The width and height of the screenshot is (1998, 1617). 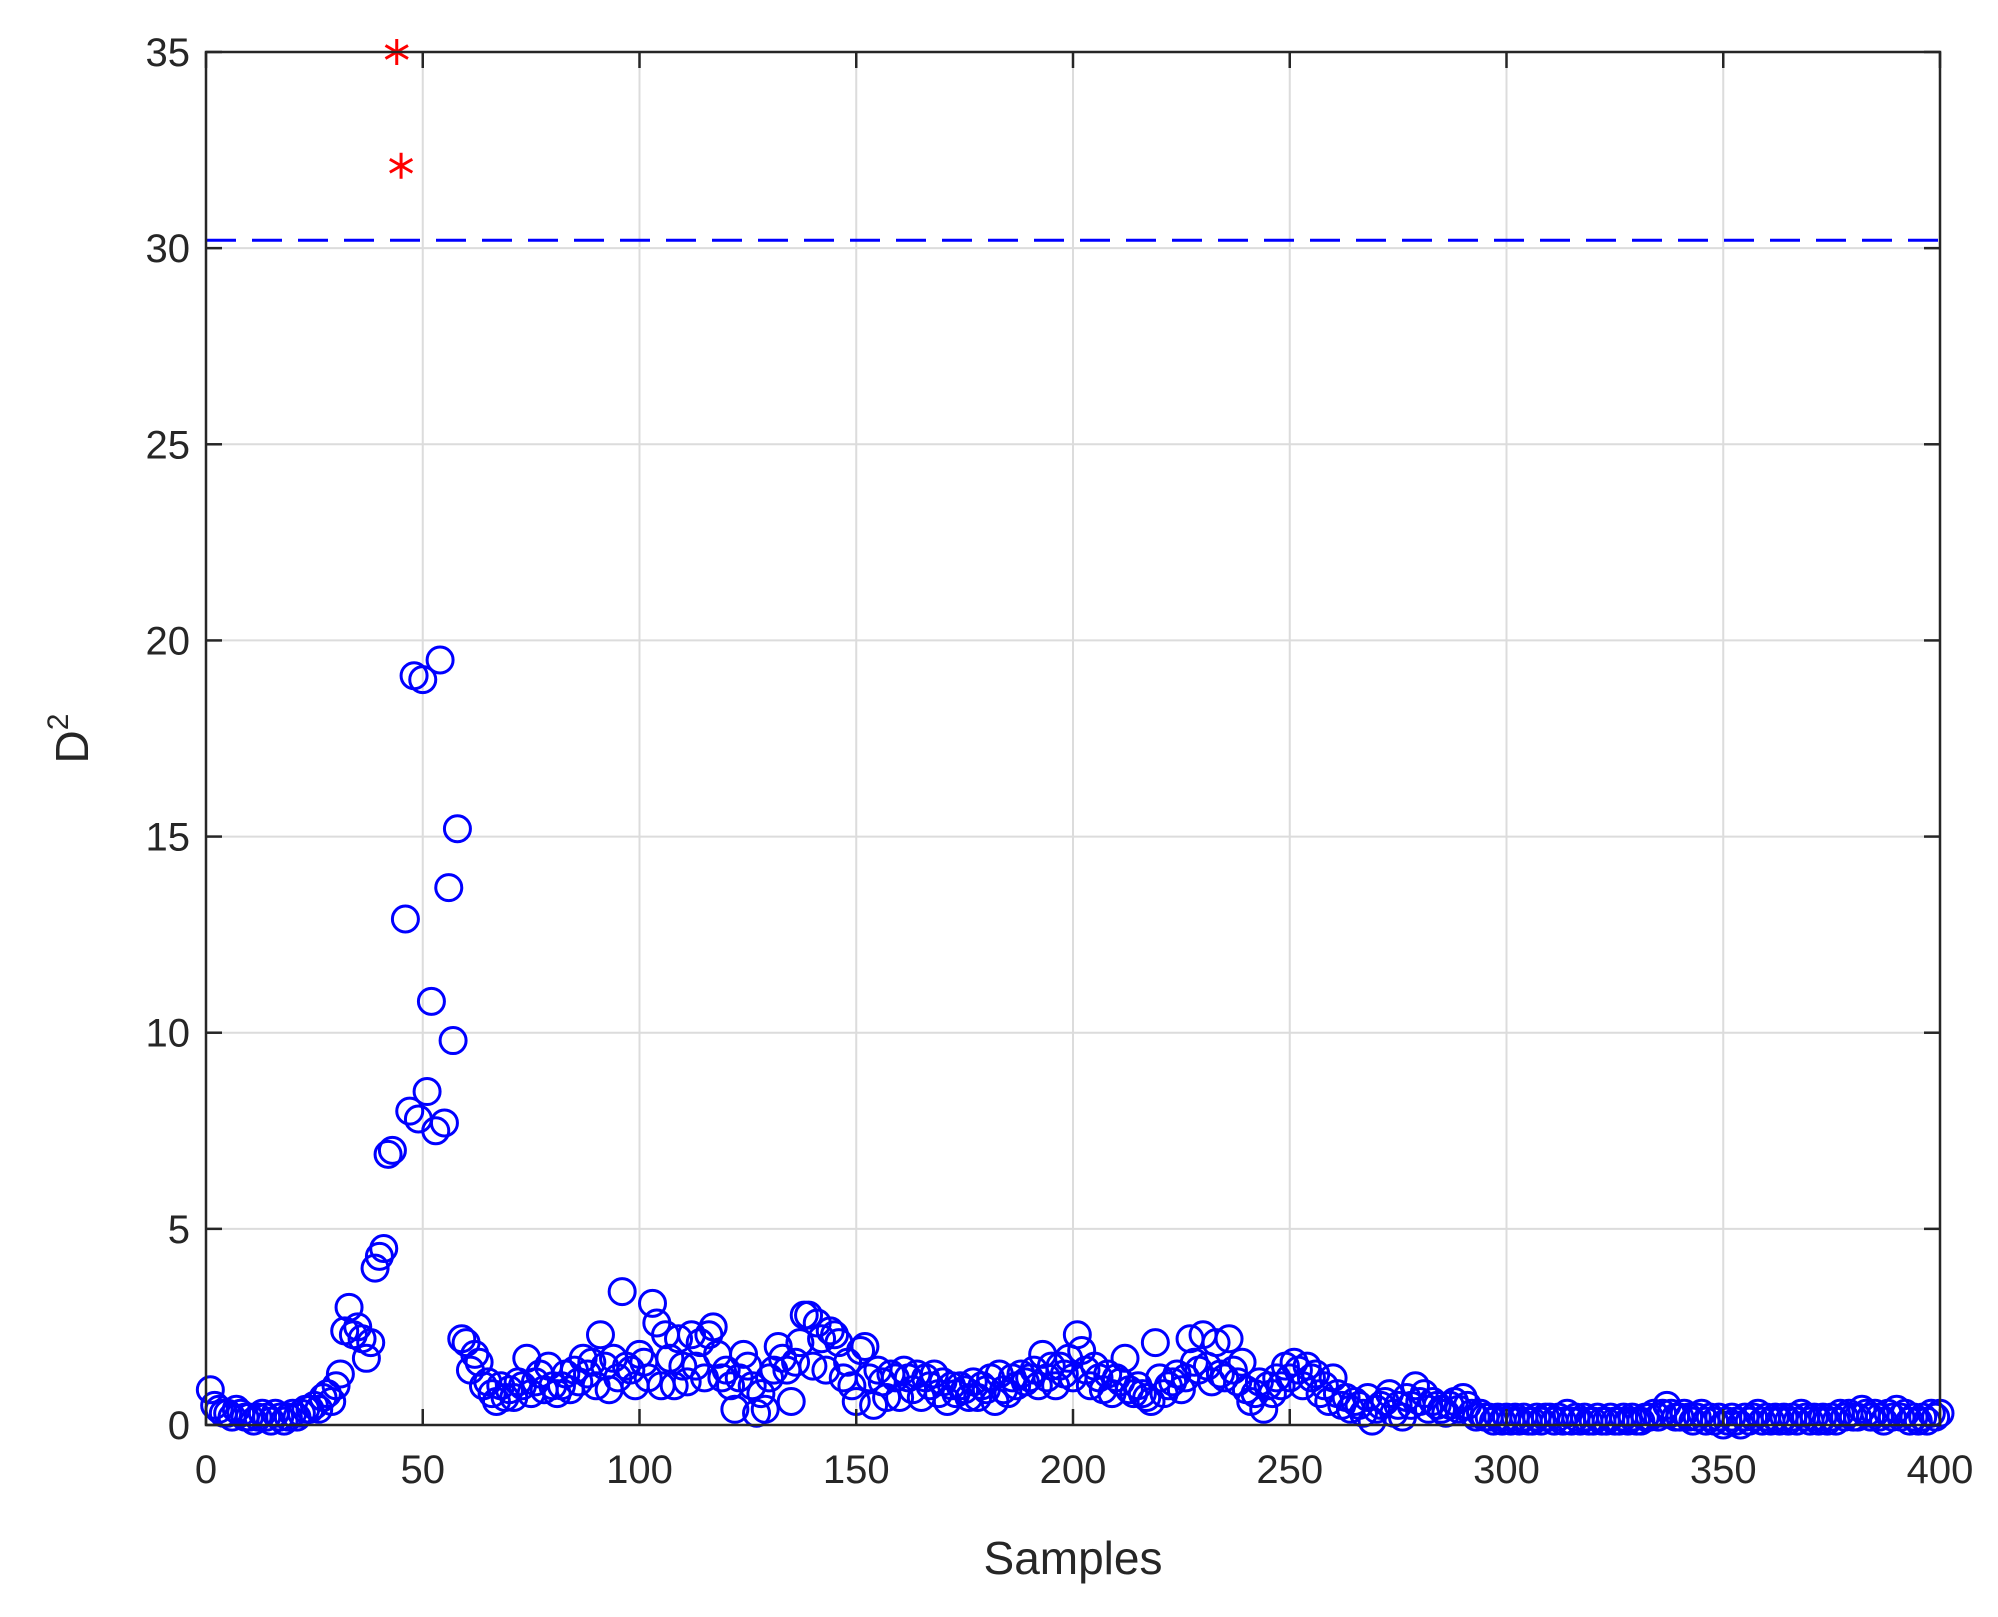 I want to click on x-tick-label: 150, so click(x=856, y=1470).